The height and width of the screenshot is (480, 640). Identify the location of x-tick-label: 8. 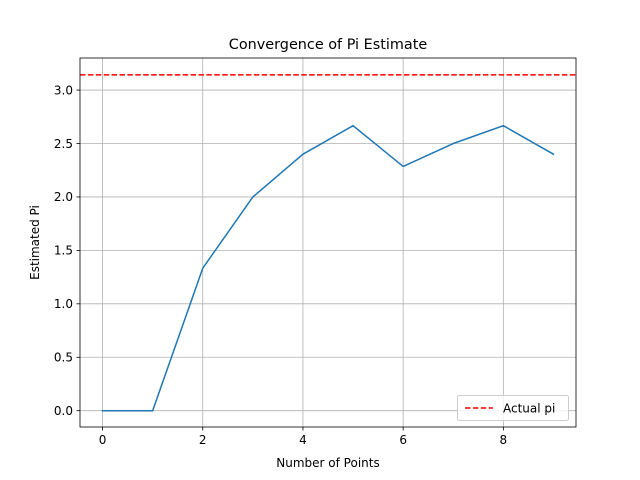
(504, 440).